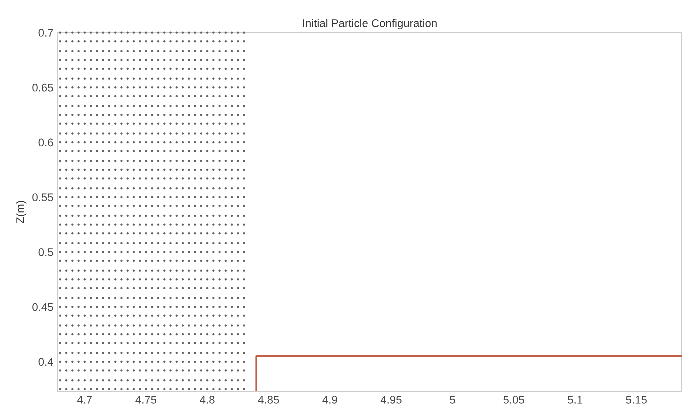 This screenshot has width=682, height=410. What do you see at coordinates (46, 252) in the screenshot?
I see `y-tick-label: 0.5` at bounding box center [46, 252].